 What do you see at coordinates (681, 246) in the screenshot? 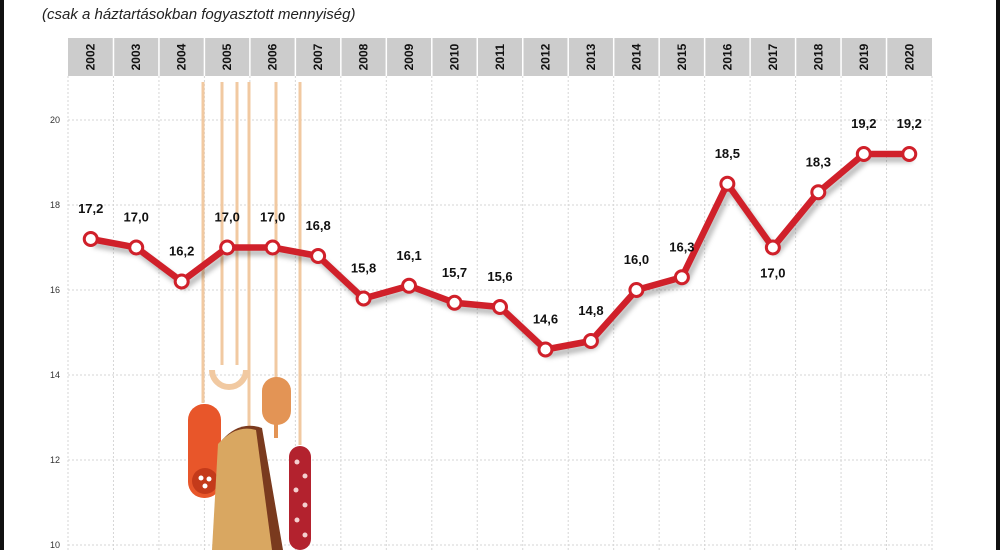
I see `data-label: 16,3` at bounding box center [681, 246].